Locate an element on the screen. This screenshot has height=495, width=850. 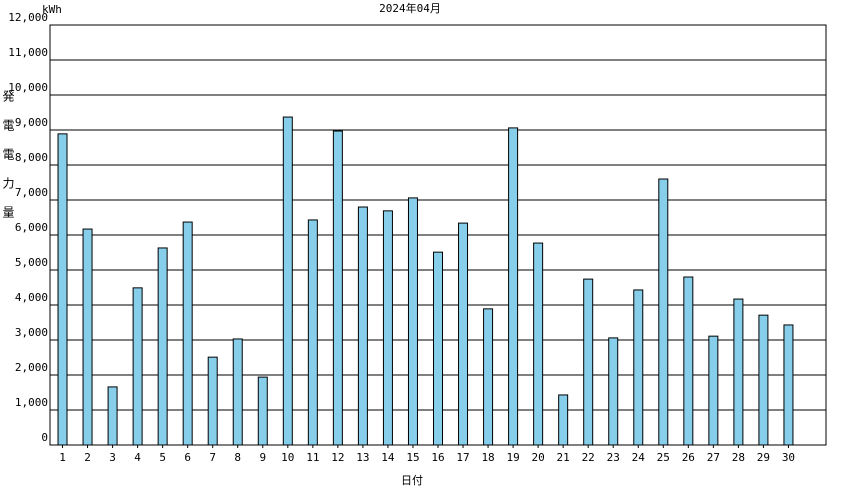
x-tick-label: 16 is located at coordinates (437, 457).